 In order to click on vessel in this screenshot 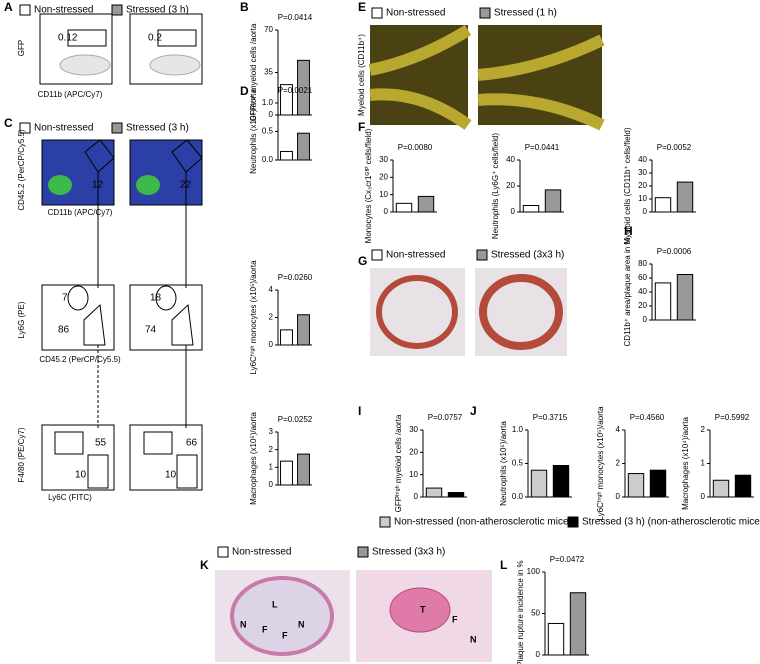, I will do `click(486, 77)`.